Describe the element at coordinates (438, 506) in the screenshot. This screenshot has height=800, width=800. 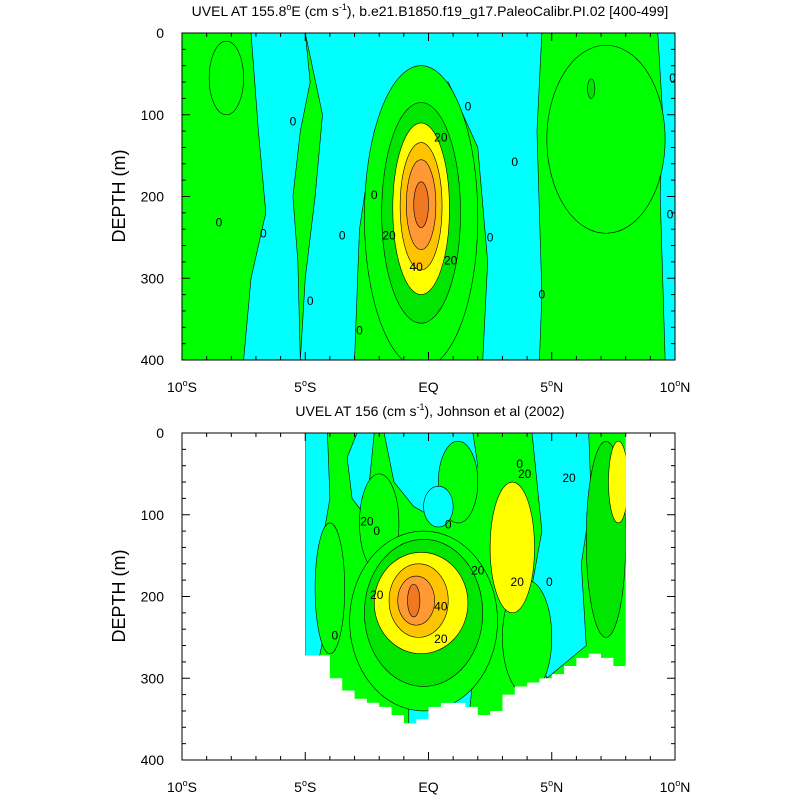
I see `contour-c_lt0` at that location.